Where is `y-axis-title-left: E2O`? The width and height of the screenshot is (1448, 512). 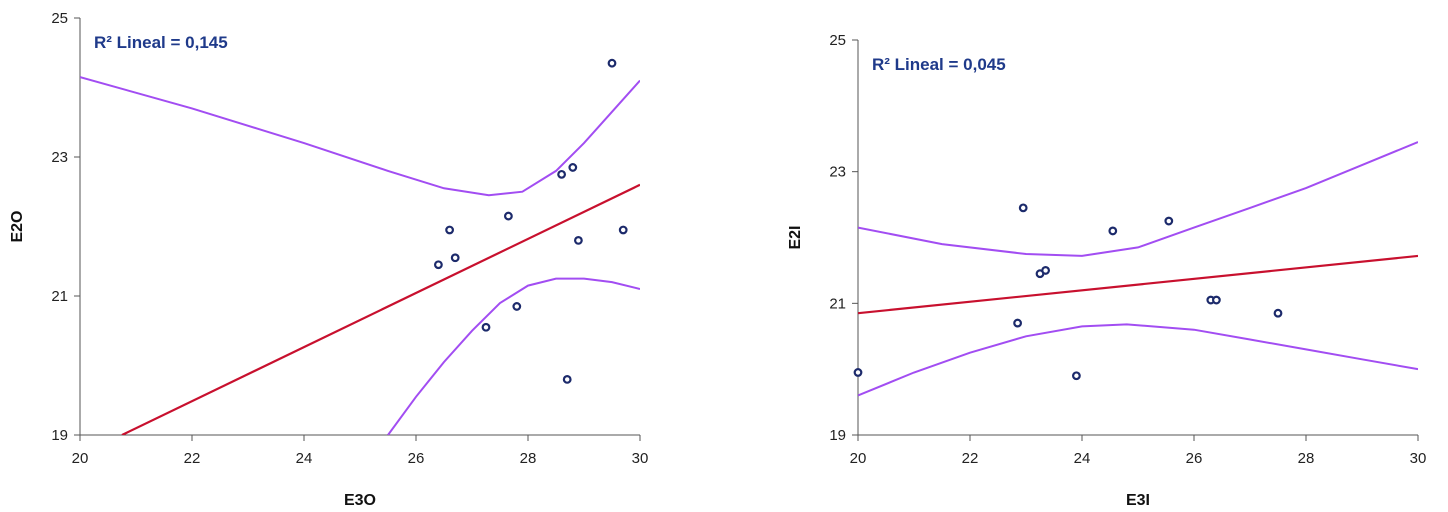 y-axis-title-left: E2O is located at coordinates (17, 226).